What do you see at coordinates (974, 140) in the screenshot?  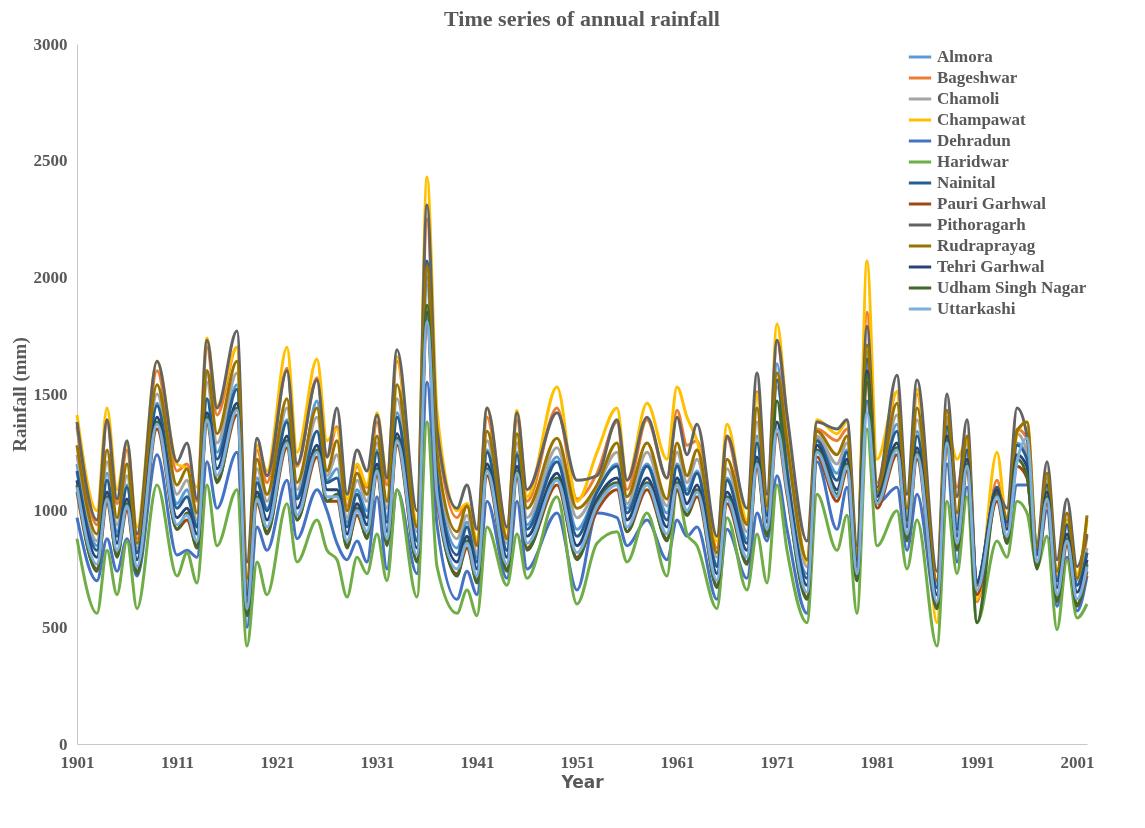 I see `legend-label: Dehradun` at bounding box center [974, 140].